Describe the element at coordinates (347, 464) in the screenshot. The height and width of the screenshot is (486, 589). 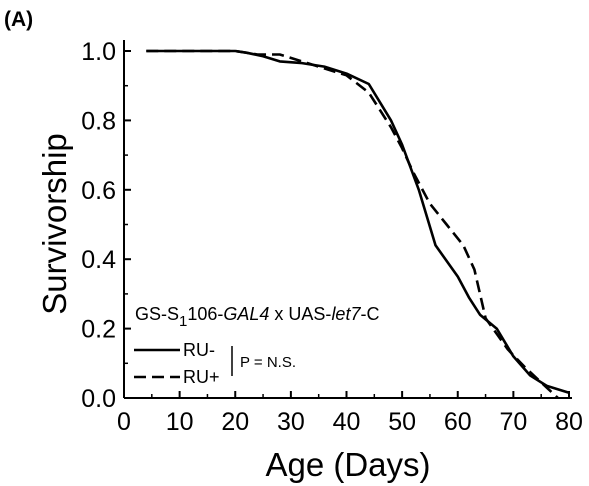
I see `x-axis-title: Age (Days)` at that location.